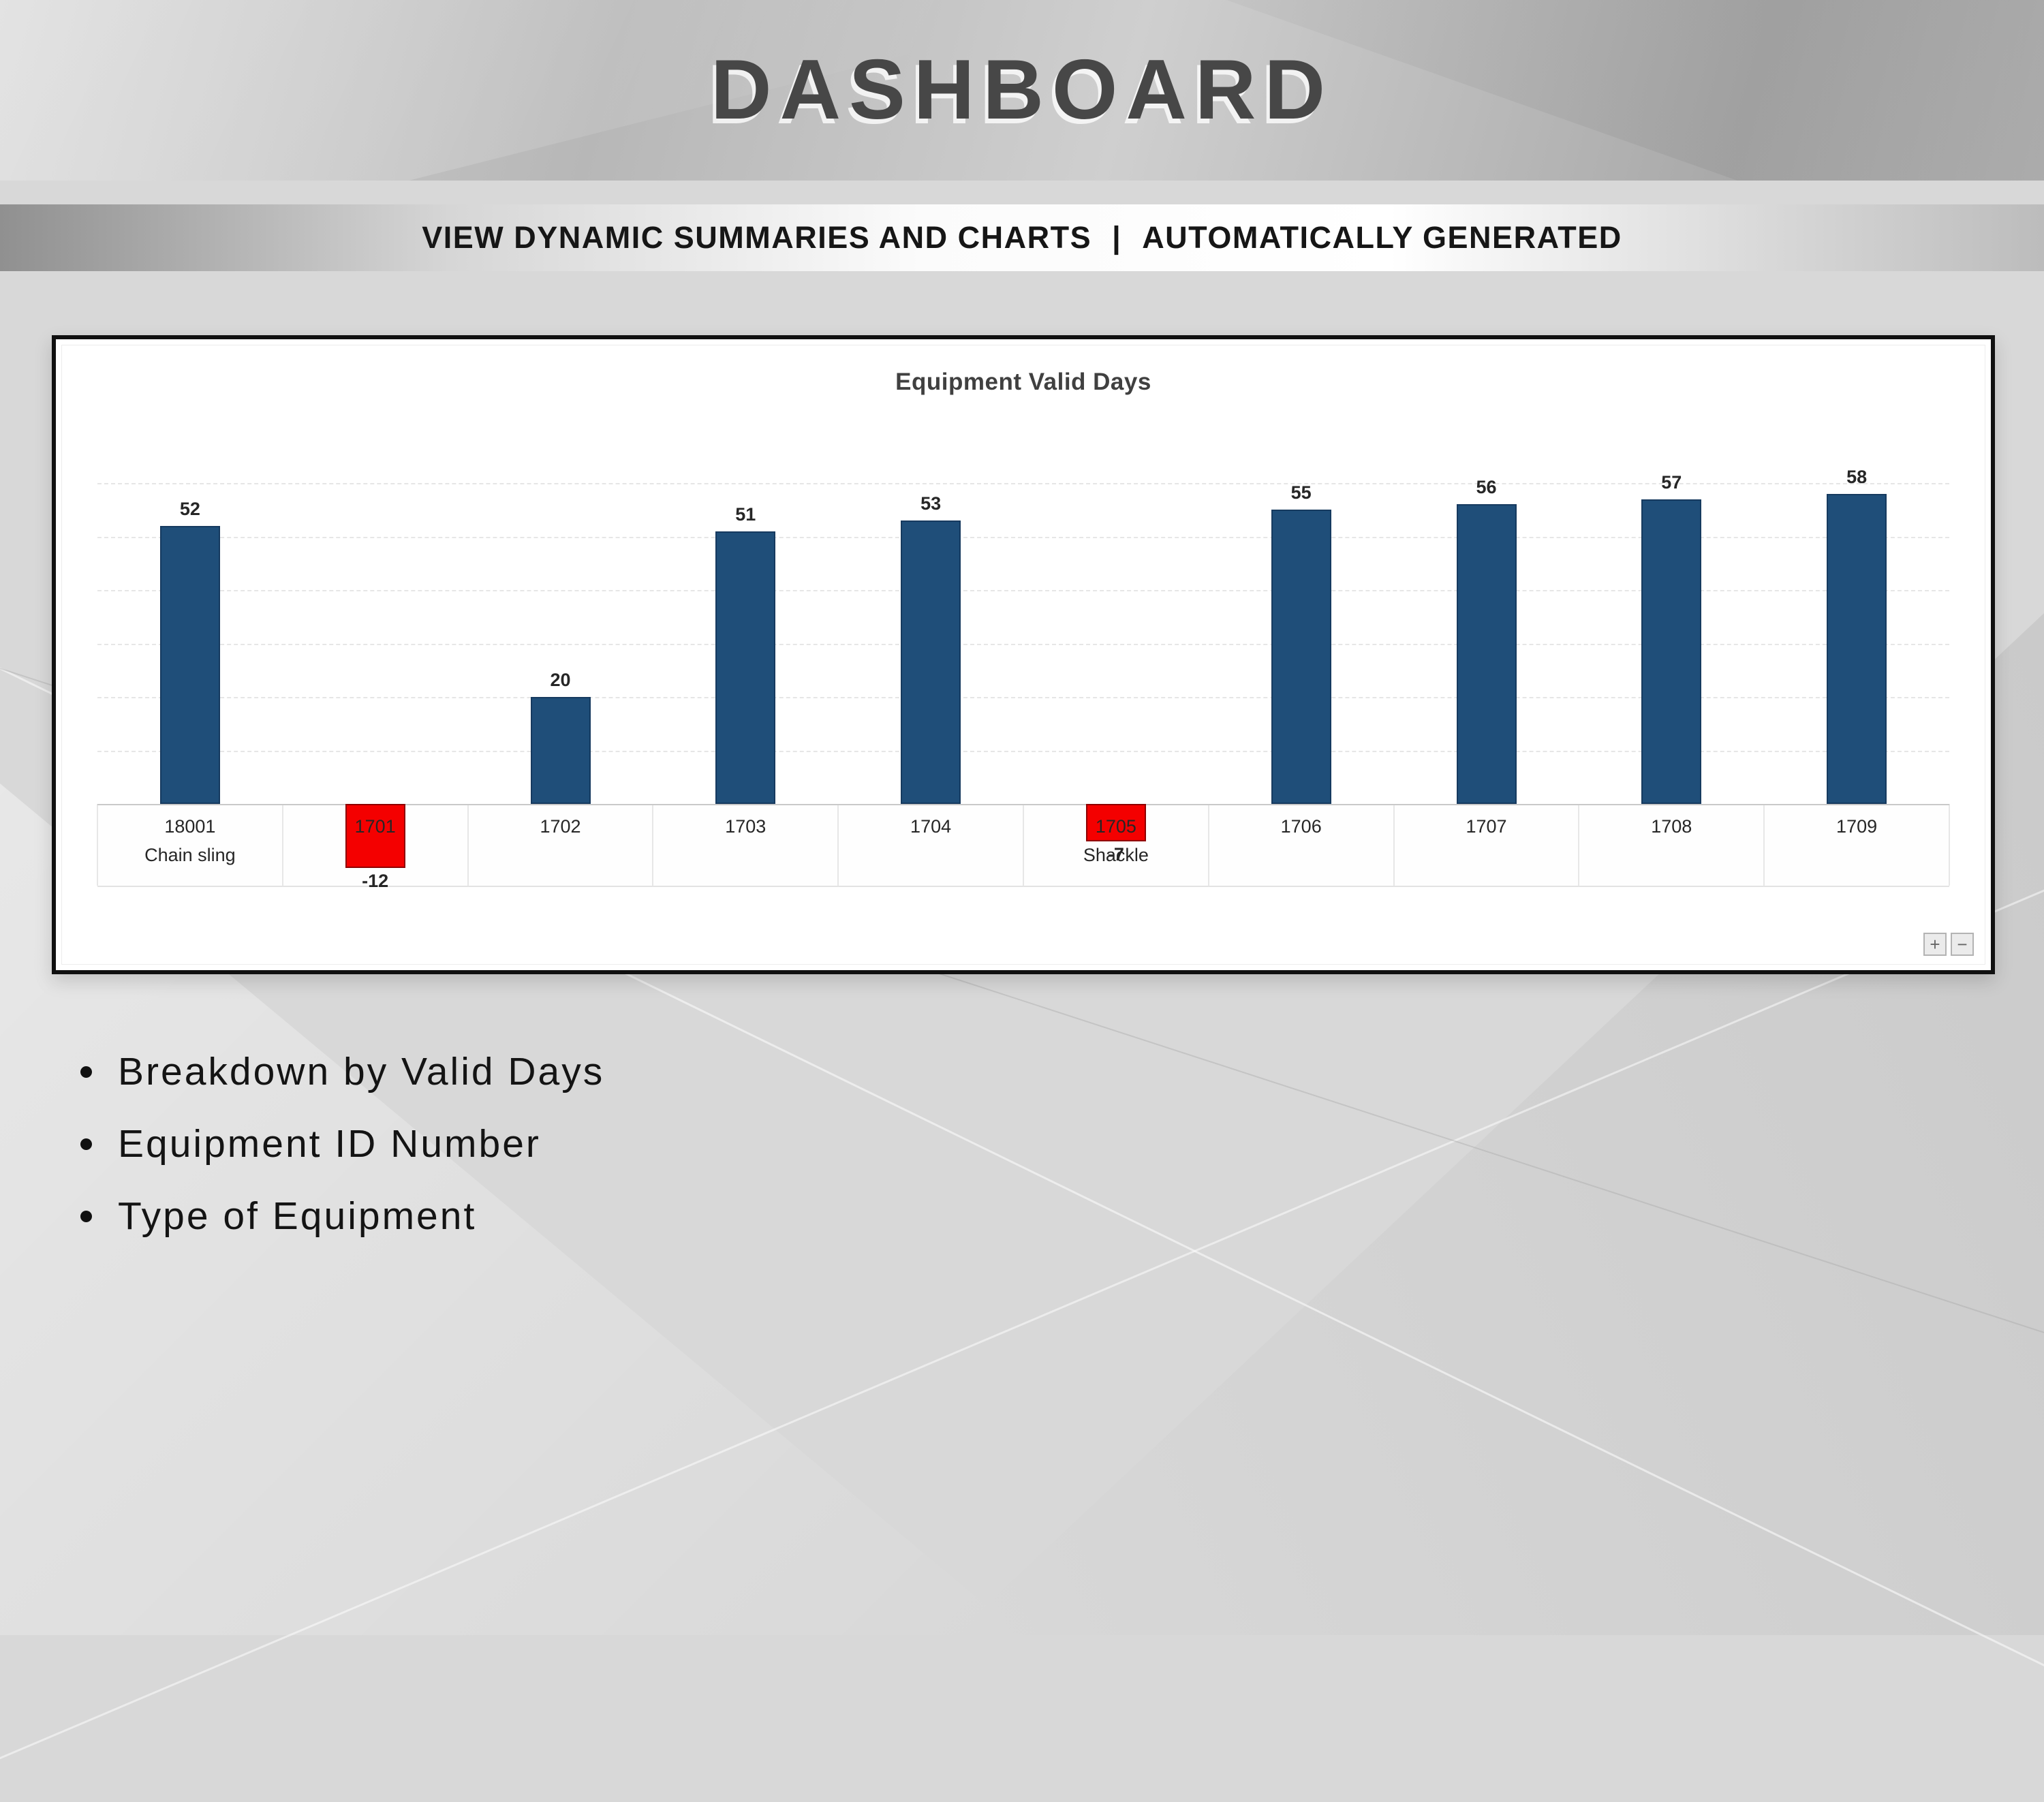 This screenshot has height=1802, width=2044. I want to click on zoom-in-button: +, so click(1935, 944).